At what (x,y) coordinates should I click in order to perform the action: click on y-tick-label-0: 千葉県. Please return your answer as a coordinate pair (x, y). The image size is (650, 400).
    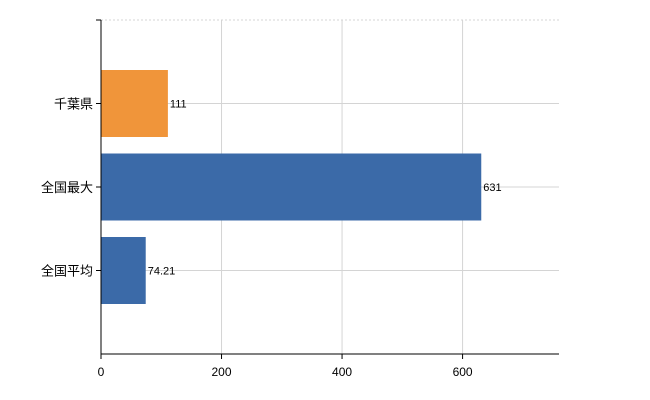
    Looking at the image, I should click on (73, 105).